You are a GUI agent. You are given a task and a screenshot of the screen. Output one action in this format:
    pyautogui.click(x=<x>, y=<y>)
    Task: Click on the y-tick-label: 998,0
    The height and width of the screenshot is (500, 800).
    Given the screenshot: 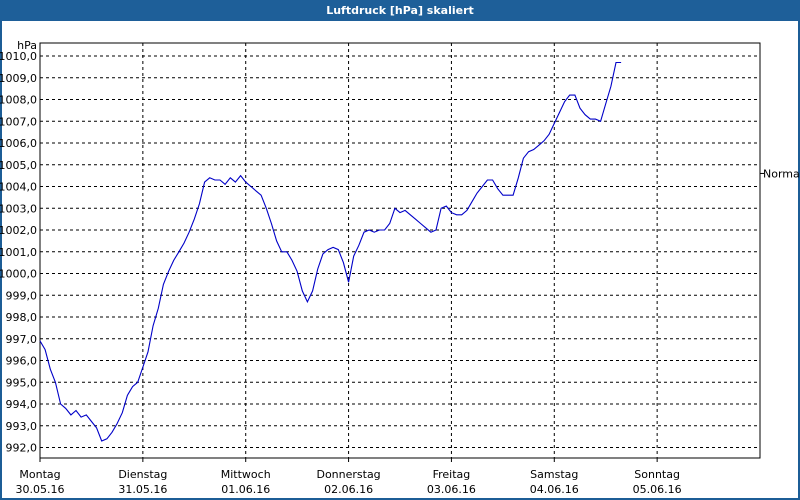 What is the action you would take?
    pyautogui.click(x=22, y=317)
    